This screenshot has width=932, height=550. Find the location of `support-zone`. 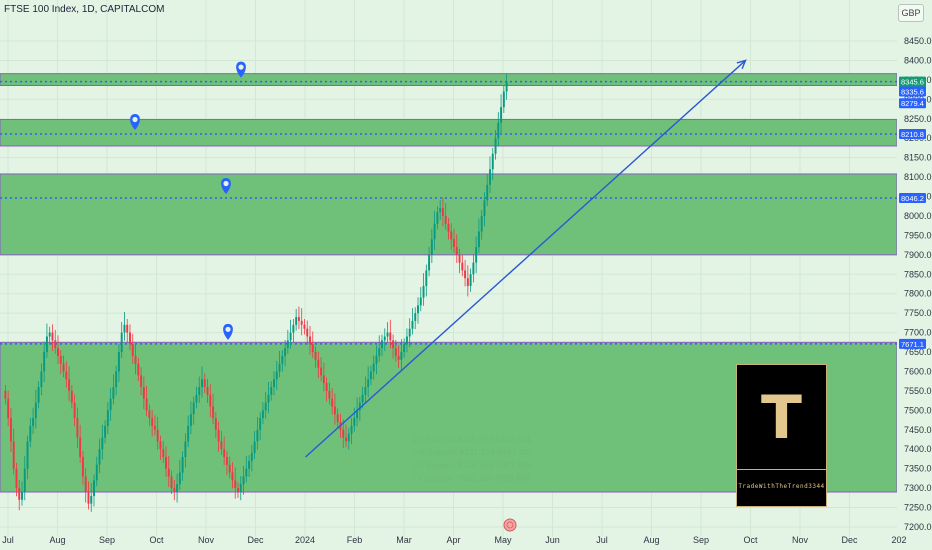

support-zone is located at coordinates (449, 214).